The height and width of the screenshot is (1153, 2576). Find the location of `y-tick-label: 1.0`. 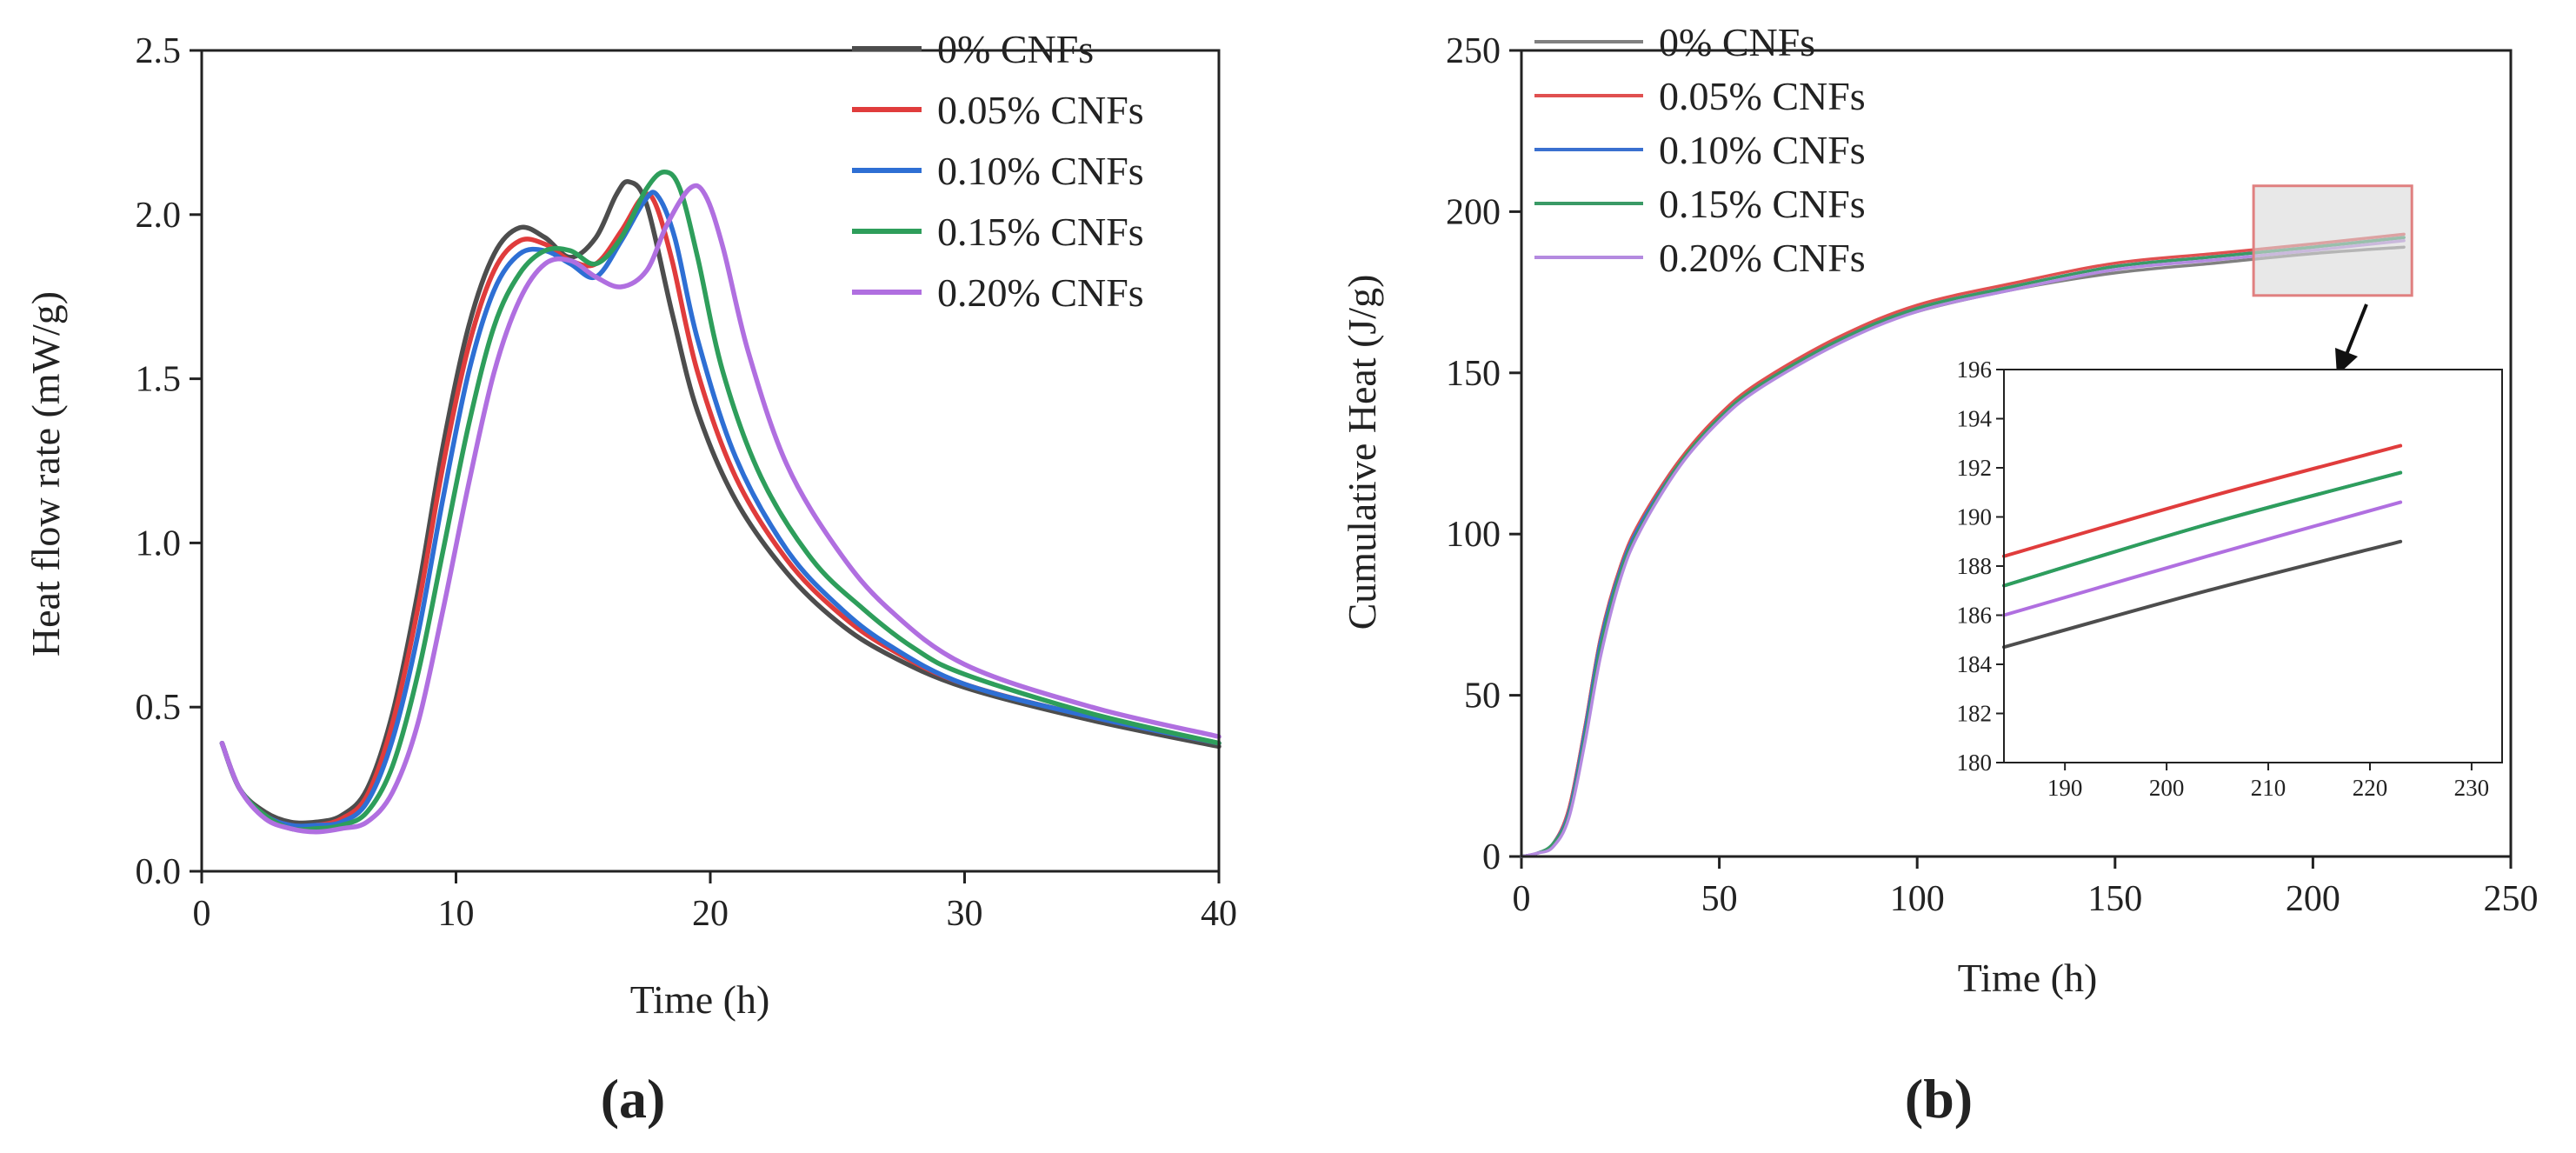

y-tick-label: 1.0 is located at coordinates (159, 543).